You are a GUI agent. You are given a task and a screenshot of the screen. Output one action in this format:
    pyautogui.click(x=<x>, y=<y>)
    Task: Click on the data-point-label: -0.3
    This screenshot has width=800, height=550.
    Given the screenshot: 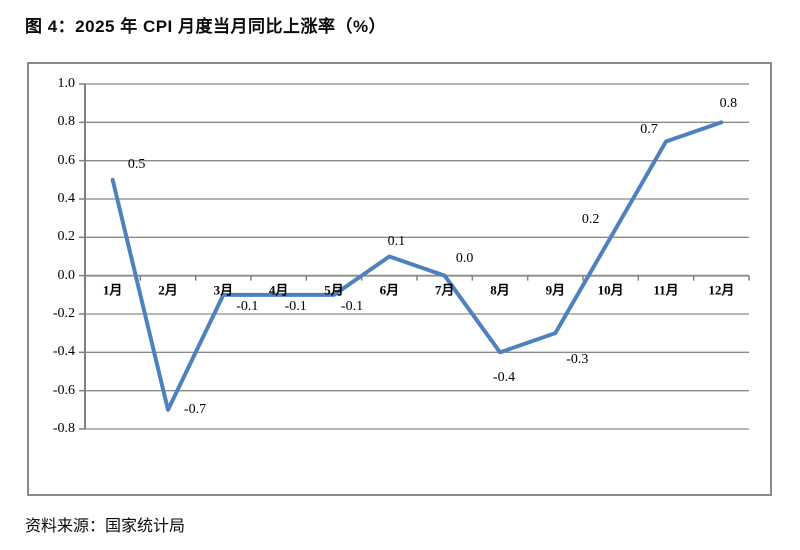 What is the action you would take?
    pyautogui.click(x=577, y=360)
    